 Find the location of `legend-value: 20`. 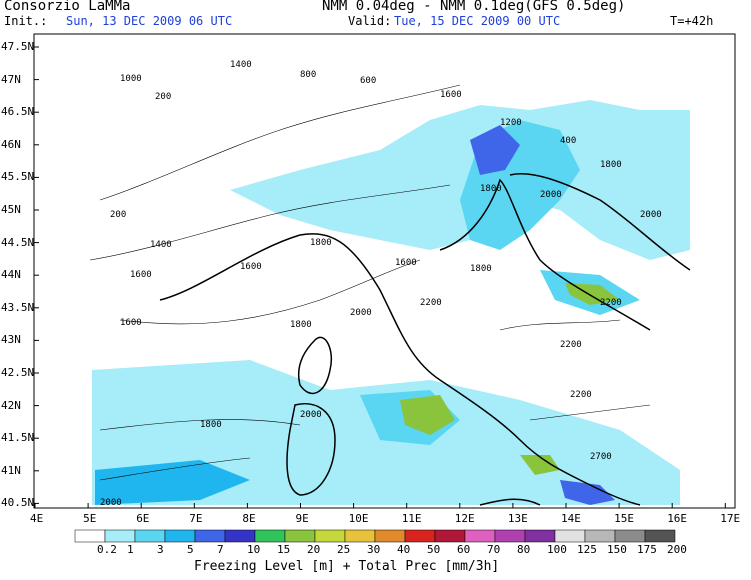

legend-value: 20 is located at coordinates (314, 549).